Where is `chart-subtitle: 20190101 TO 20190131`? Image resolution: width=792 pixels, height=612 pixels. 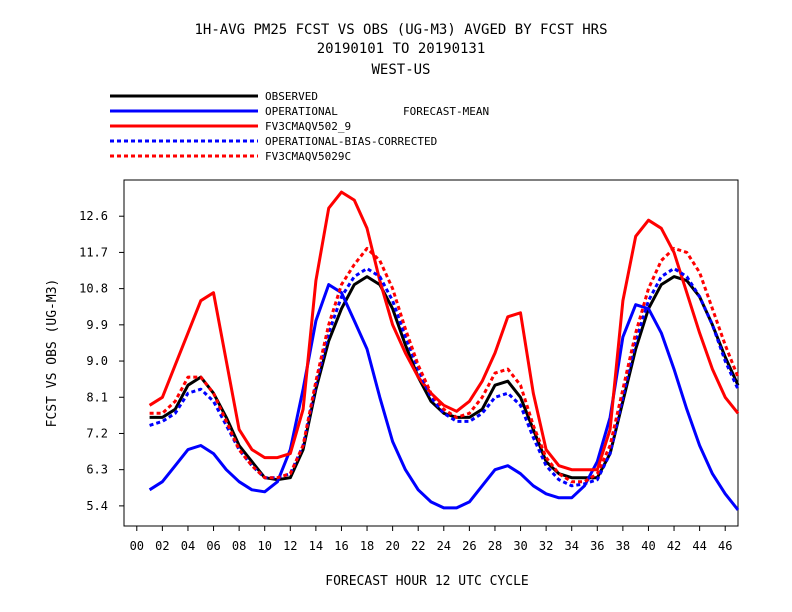
chart-subtitle: 20190101 TO 20190131 is located at coordinates (401, 49).